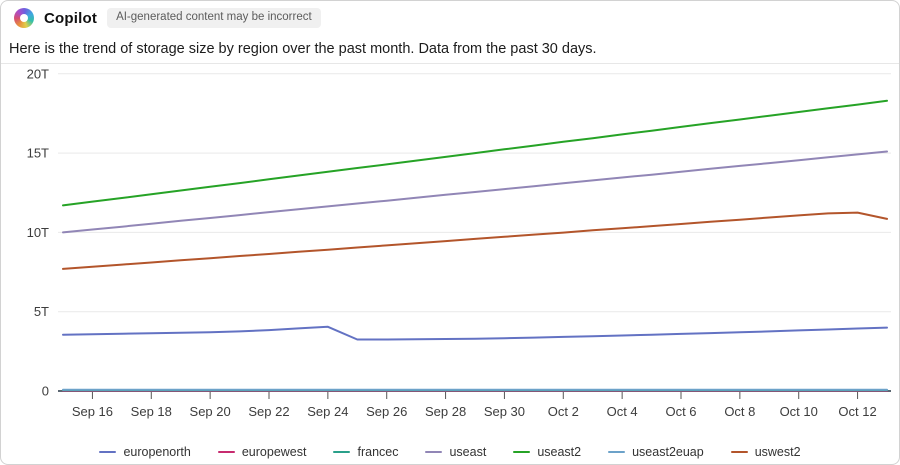  I want to click on legend-item-uswest2: uswest2, so click(765, 452).